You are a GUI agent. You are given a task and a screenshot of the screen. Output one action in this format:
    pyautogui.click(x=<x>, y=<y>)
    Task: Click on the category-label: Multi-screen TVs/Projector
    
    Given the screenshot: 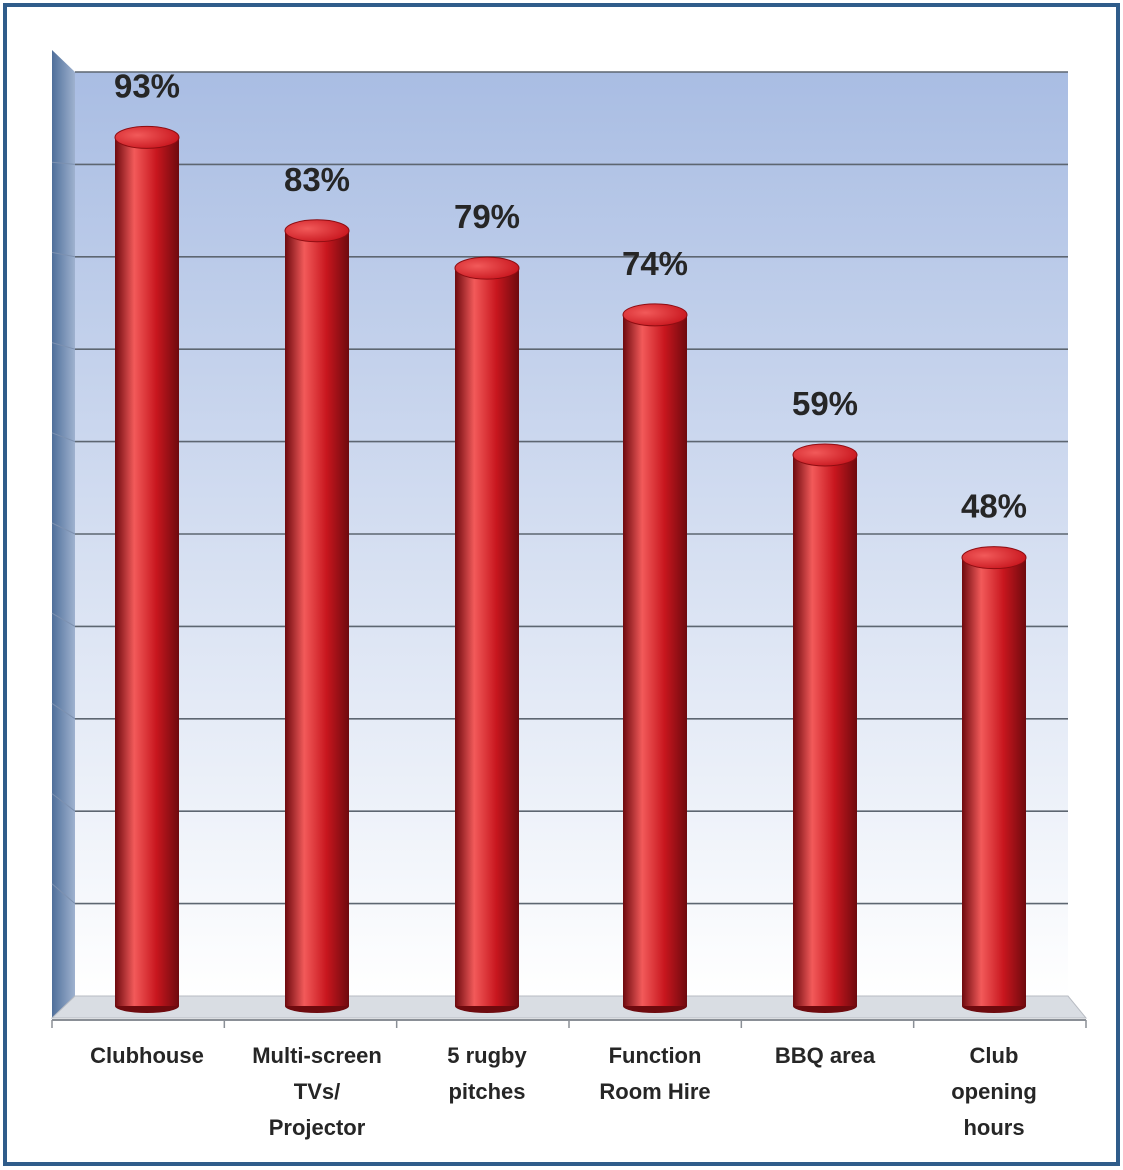 What is the action you would take?
    pyautogui.click(x=317, y=1091)
    